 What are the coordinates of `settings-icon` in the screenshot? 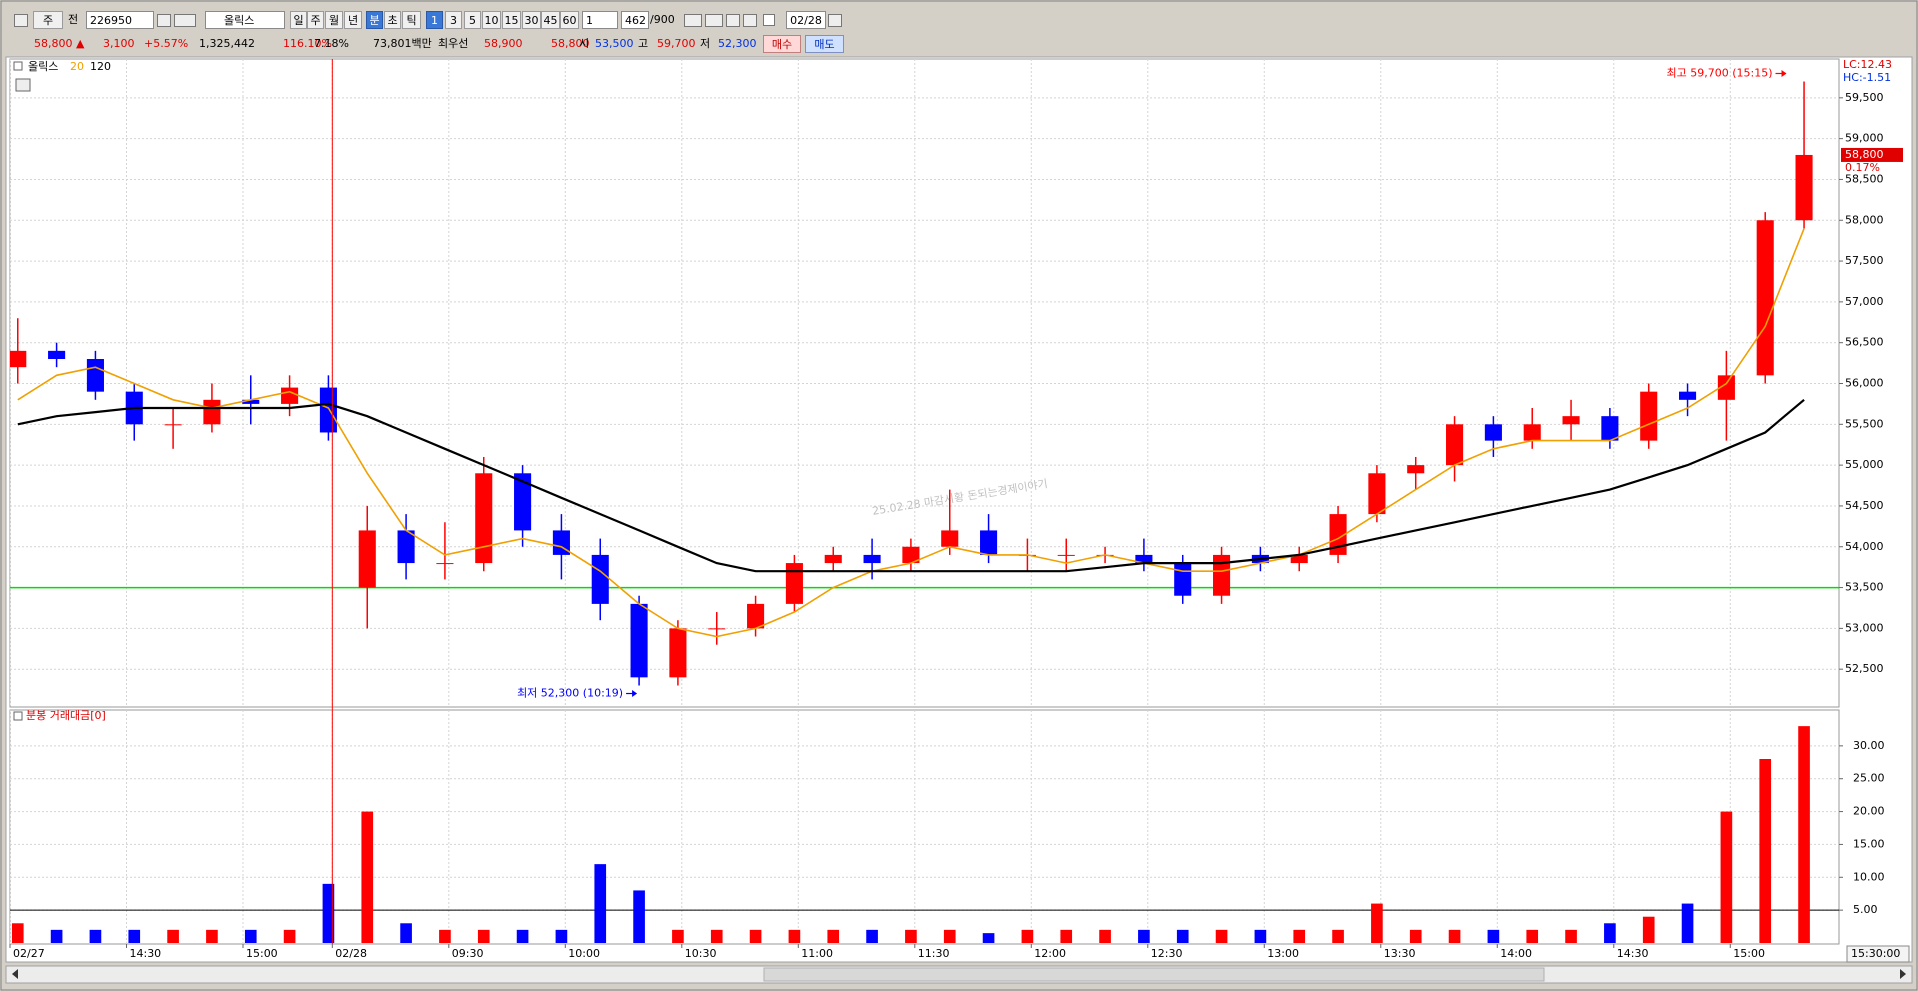 It's located at (750, 20).